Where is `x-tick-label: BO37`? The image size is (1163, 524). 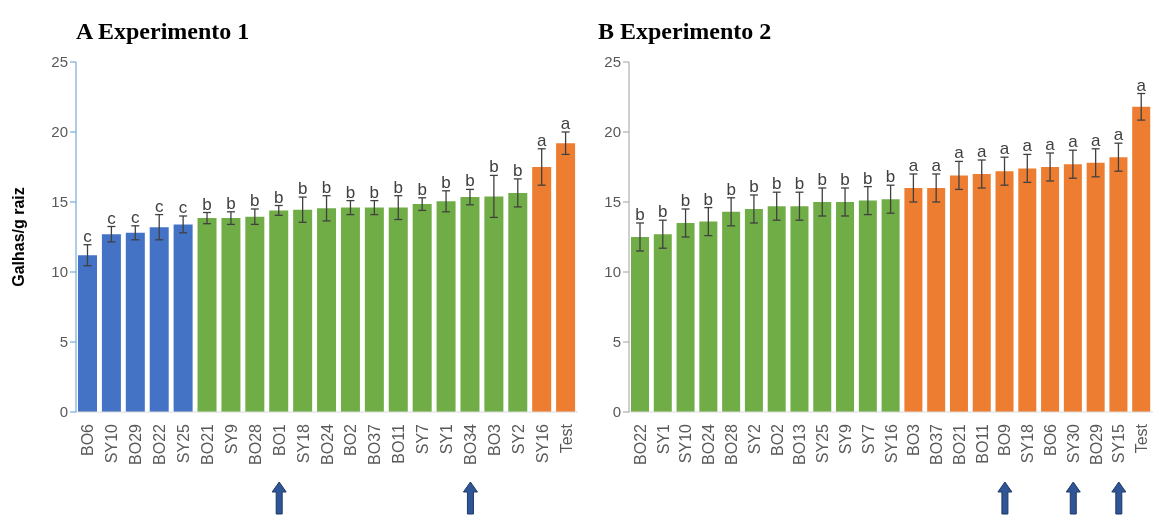
x-tick-label: BO37 is located at coordinates (937, 444).